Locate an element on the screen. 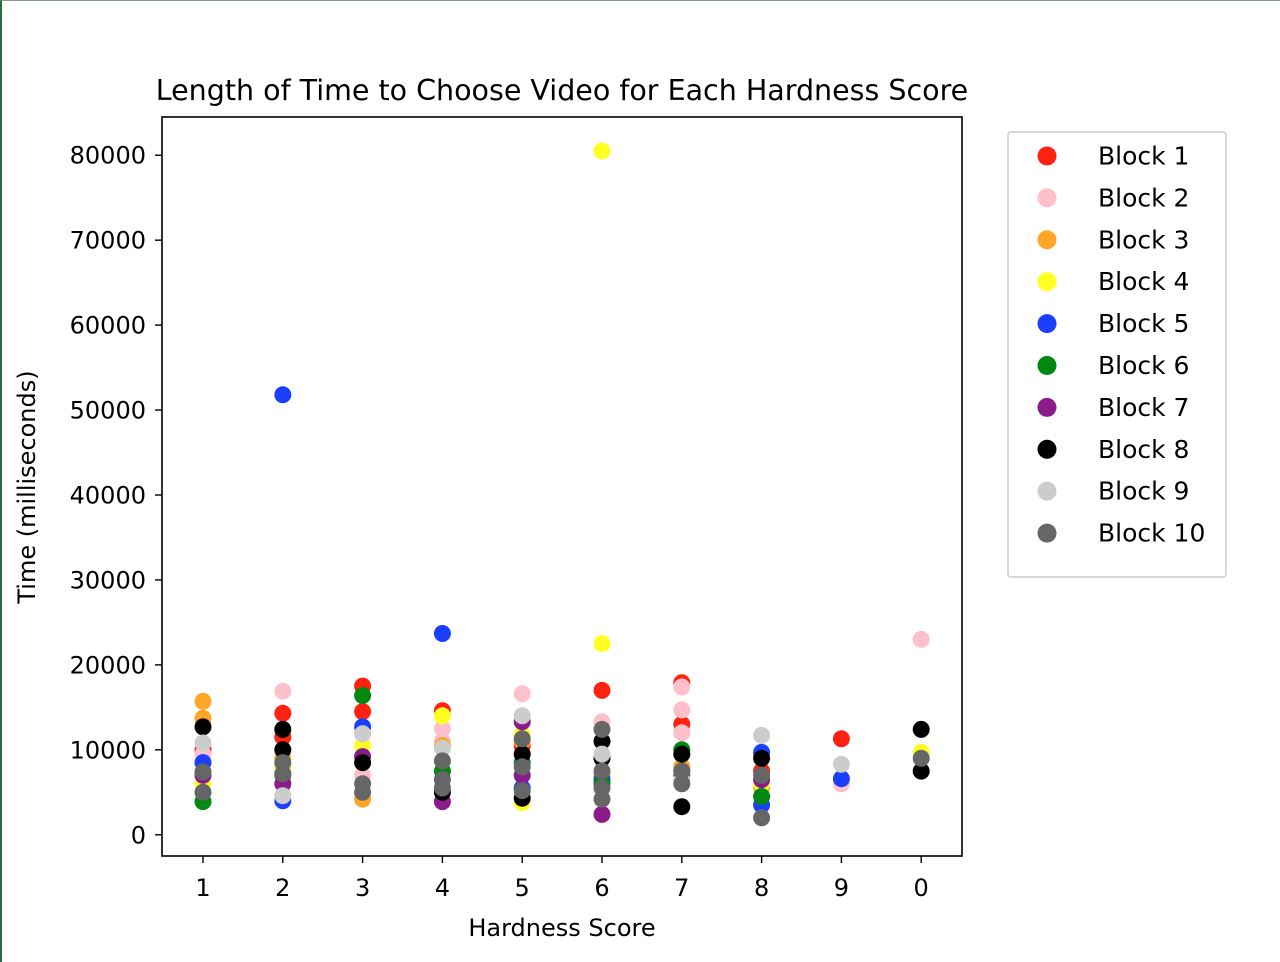  x-tick-label: 9 is located at coordinates (841, 888).